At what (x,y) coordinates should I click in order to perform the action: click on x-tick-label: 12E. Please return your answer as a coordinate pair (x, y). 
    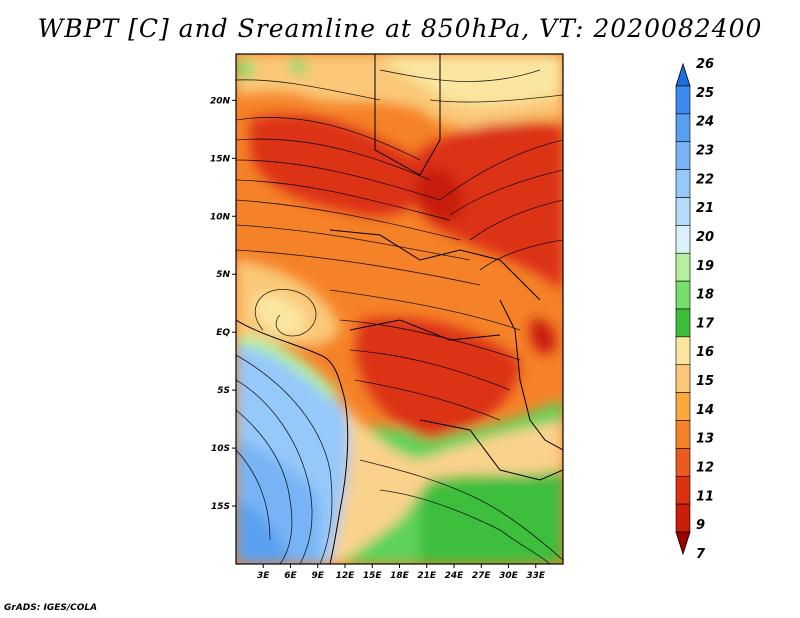
    Looking at the image, I should click on (346, 576).